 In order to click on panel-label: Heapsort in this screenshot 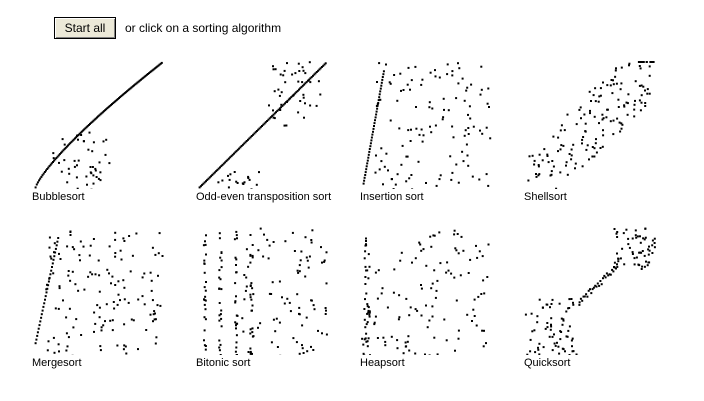, I will do `click(382, 363)`.